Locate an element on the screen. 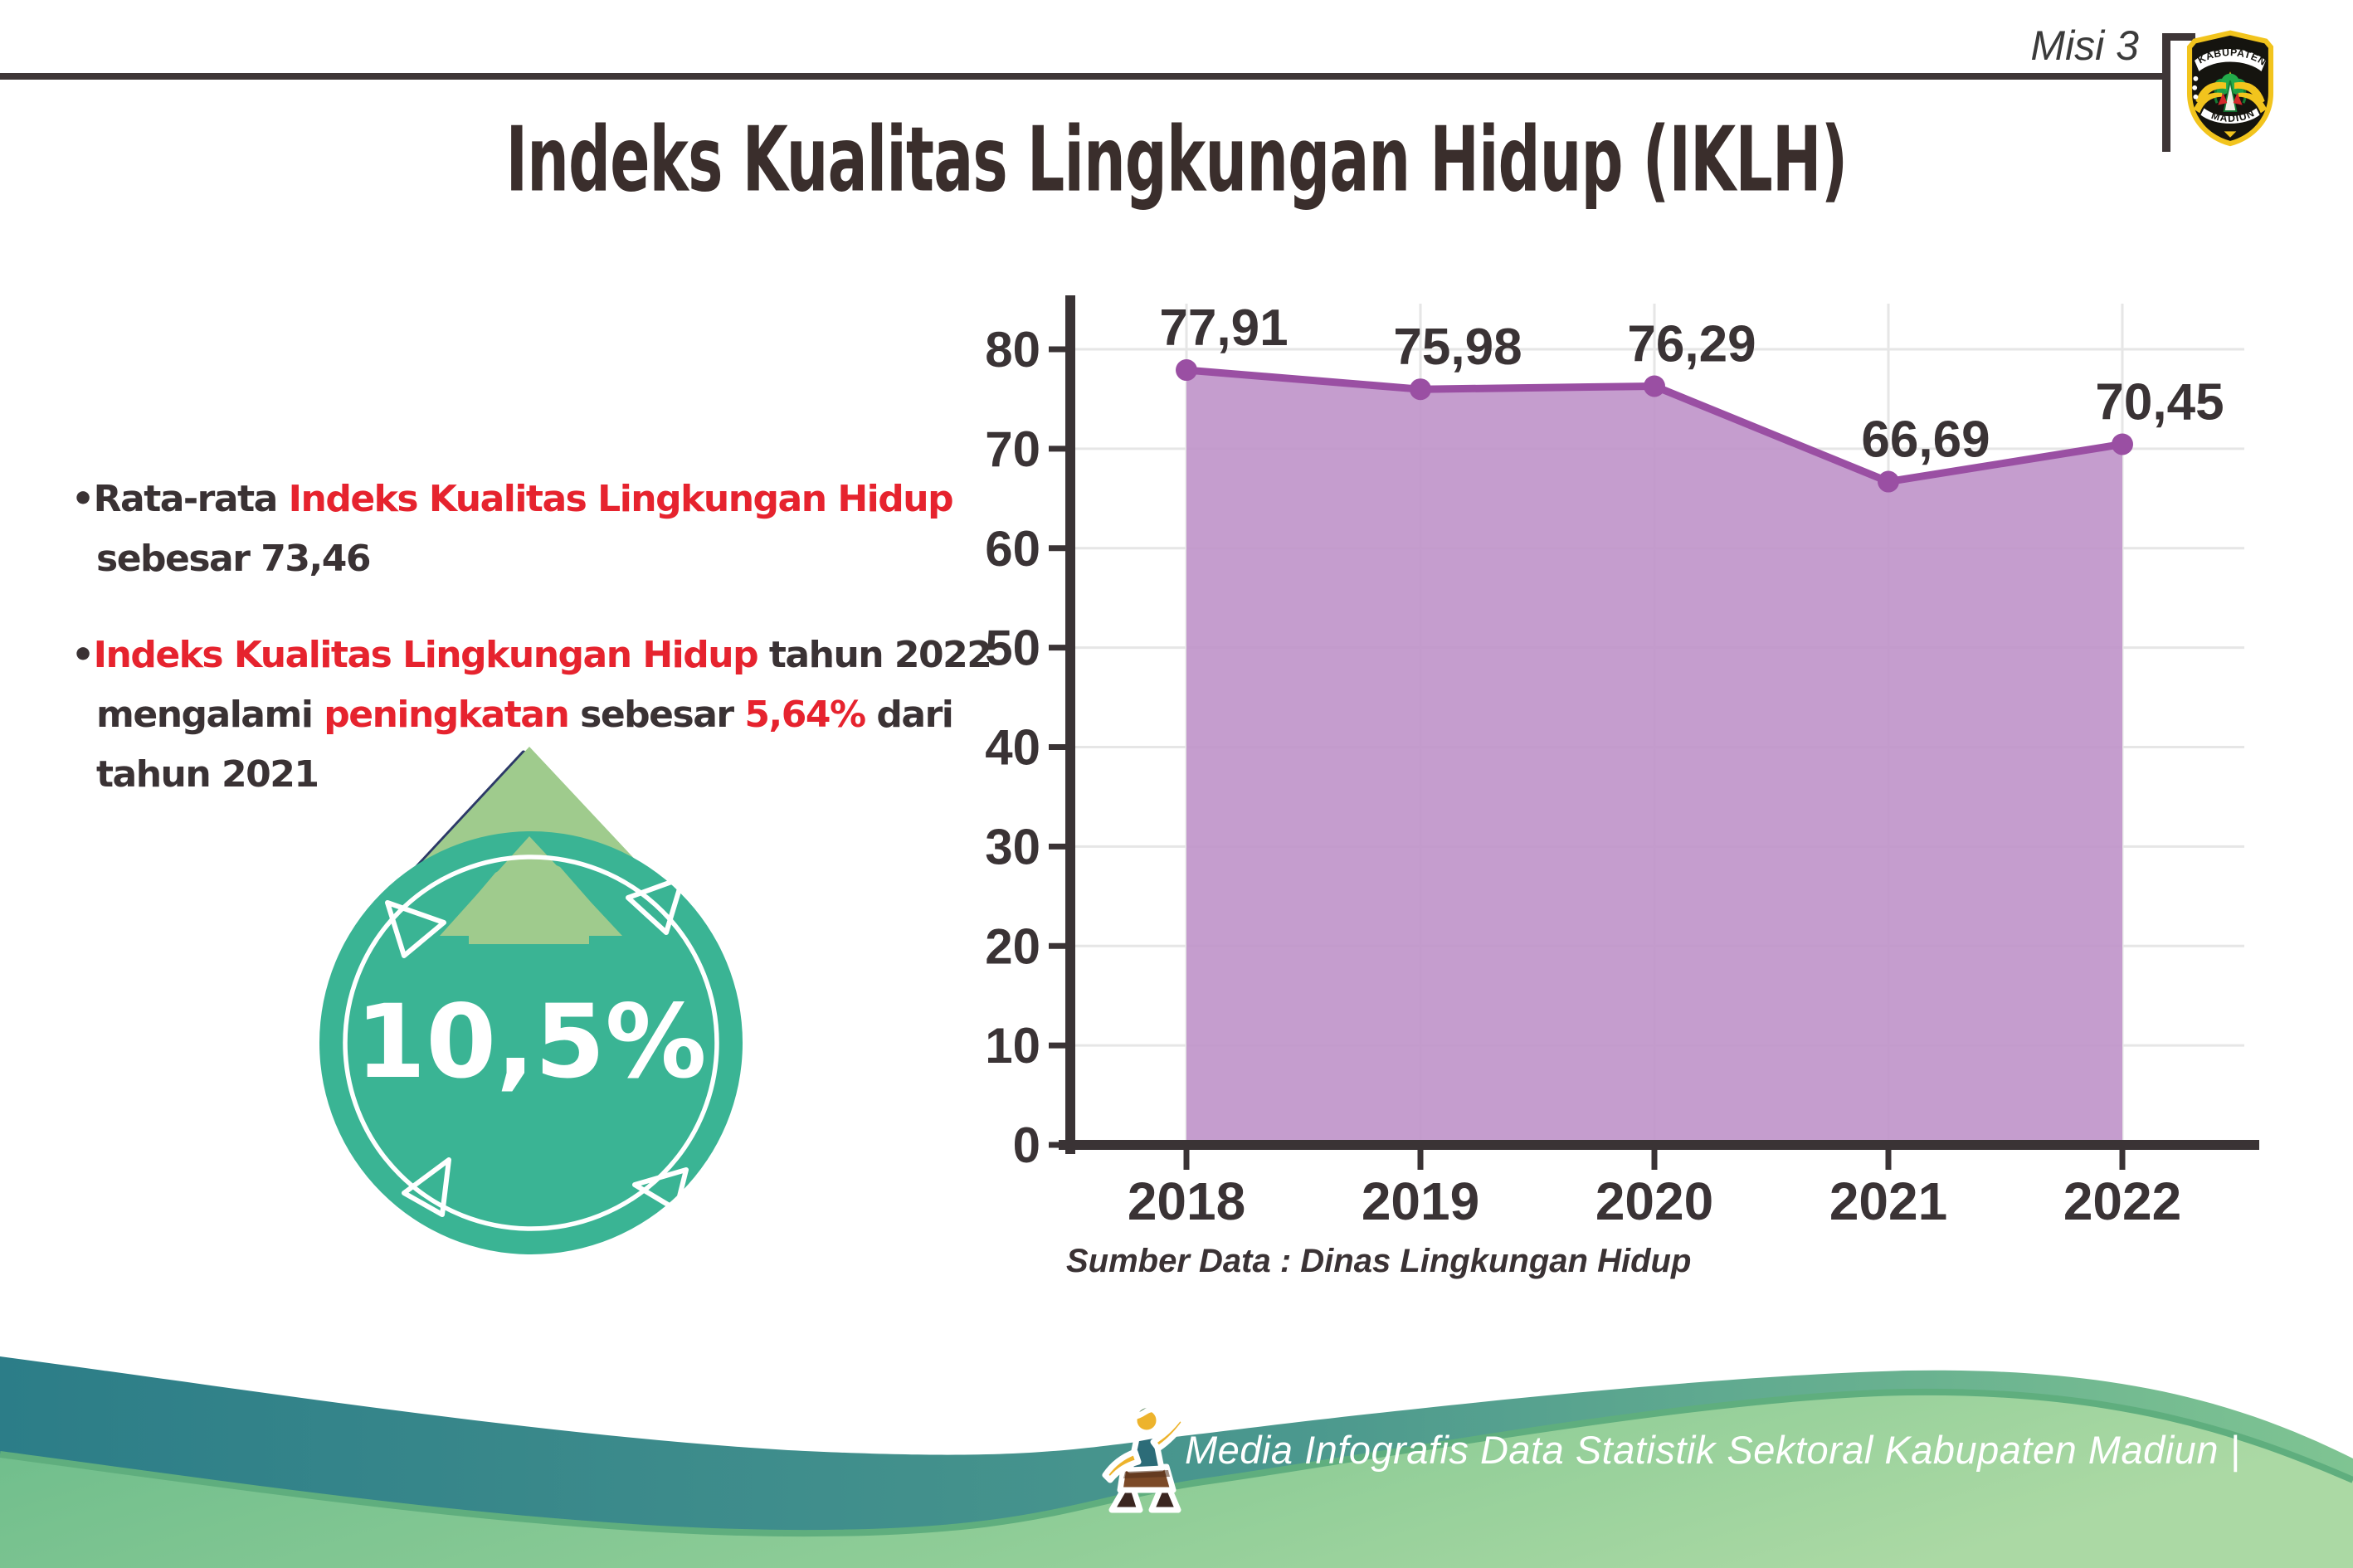  svg-text: 50 is located at coordinates (1012, 648).